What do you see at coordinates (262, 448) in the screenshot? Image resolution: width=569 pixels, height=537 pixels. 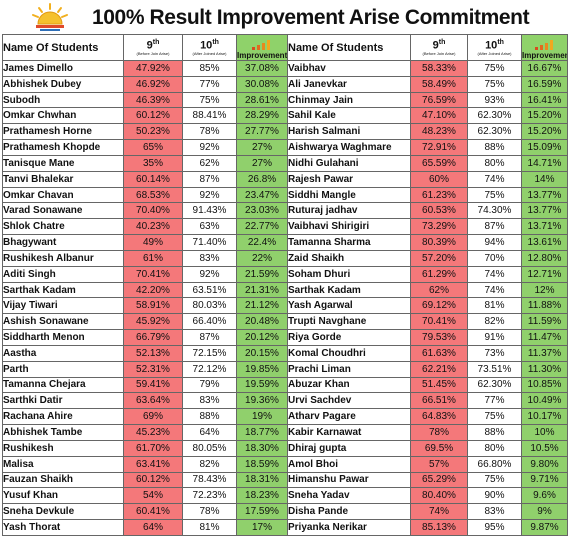 I see `improvement-score: 18.30%` at bounding box center [262, 448].